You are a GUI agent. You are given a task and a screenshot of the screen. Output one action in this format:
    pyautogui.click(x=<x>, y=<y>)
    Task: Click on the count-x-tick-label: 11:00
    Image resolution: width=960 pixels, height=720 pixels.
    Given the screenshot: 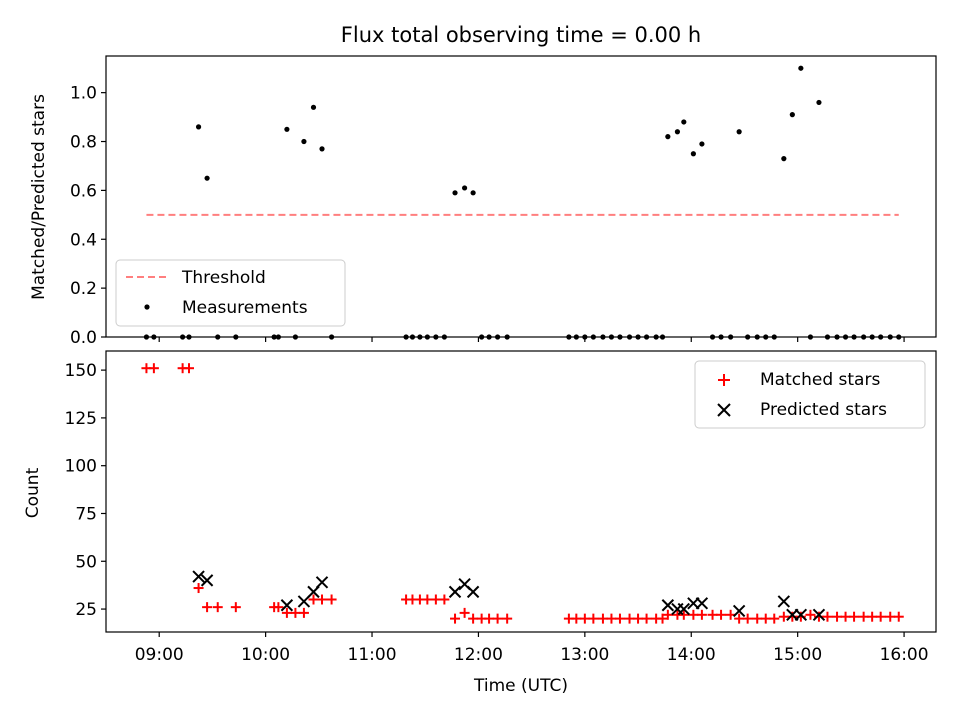 What is the action you would take?
    pyautogui.click(x=372, y=655)
    